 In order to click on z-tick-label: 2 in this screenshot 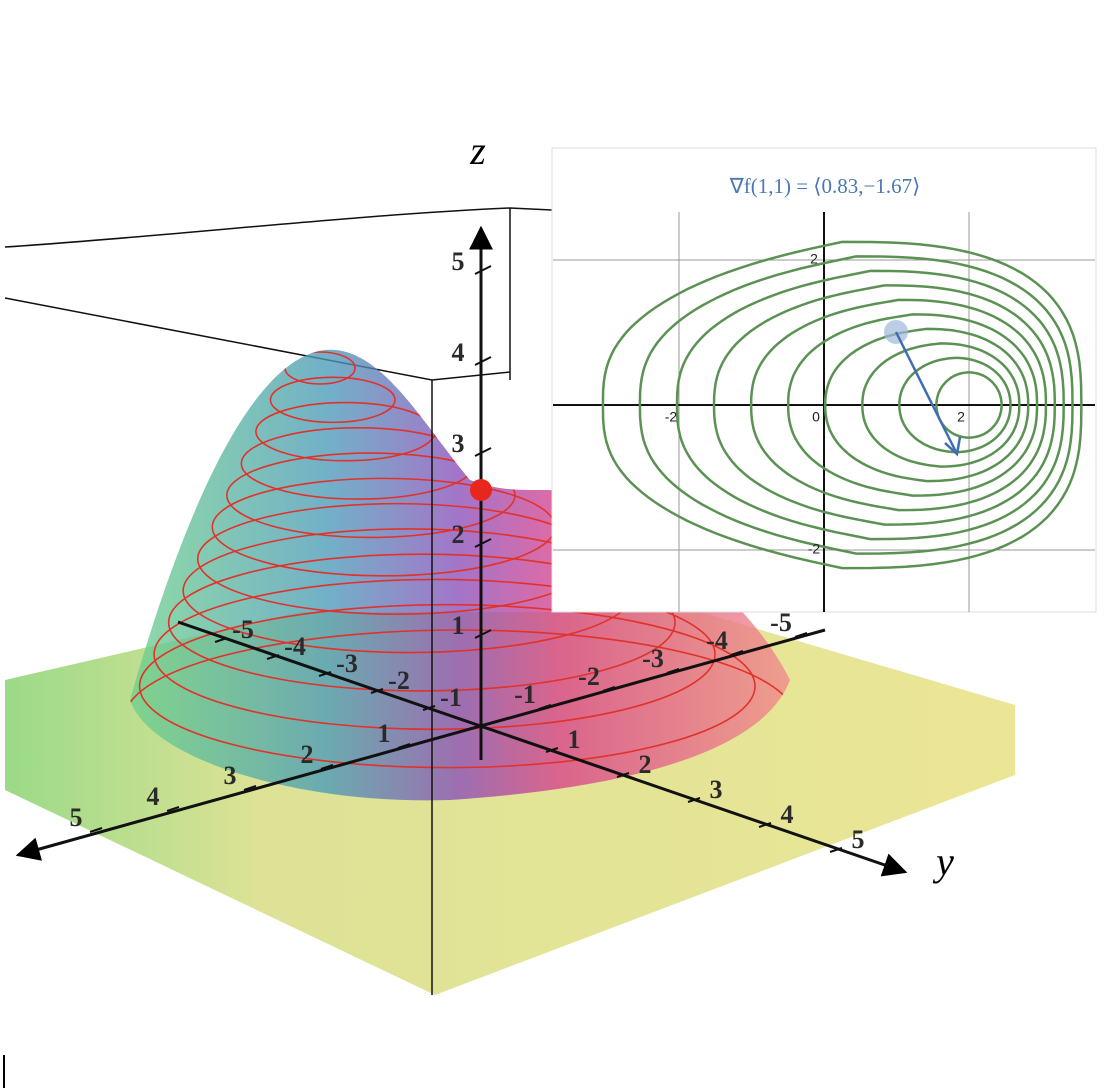, I will do `click(458, 534)`.